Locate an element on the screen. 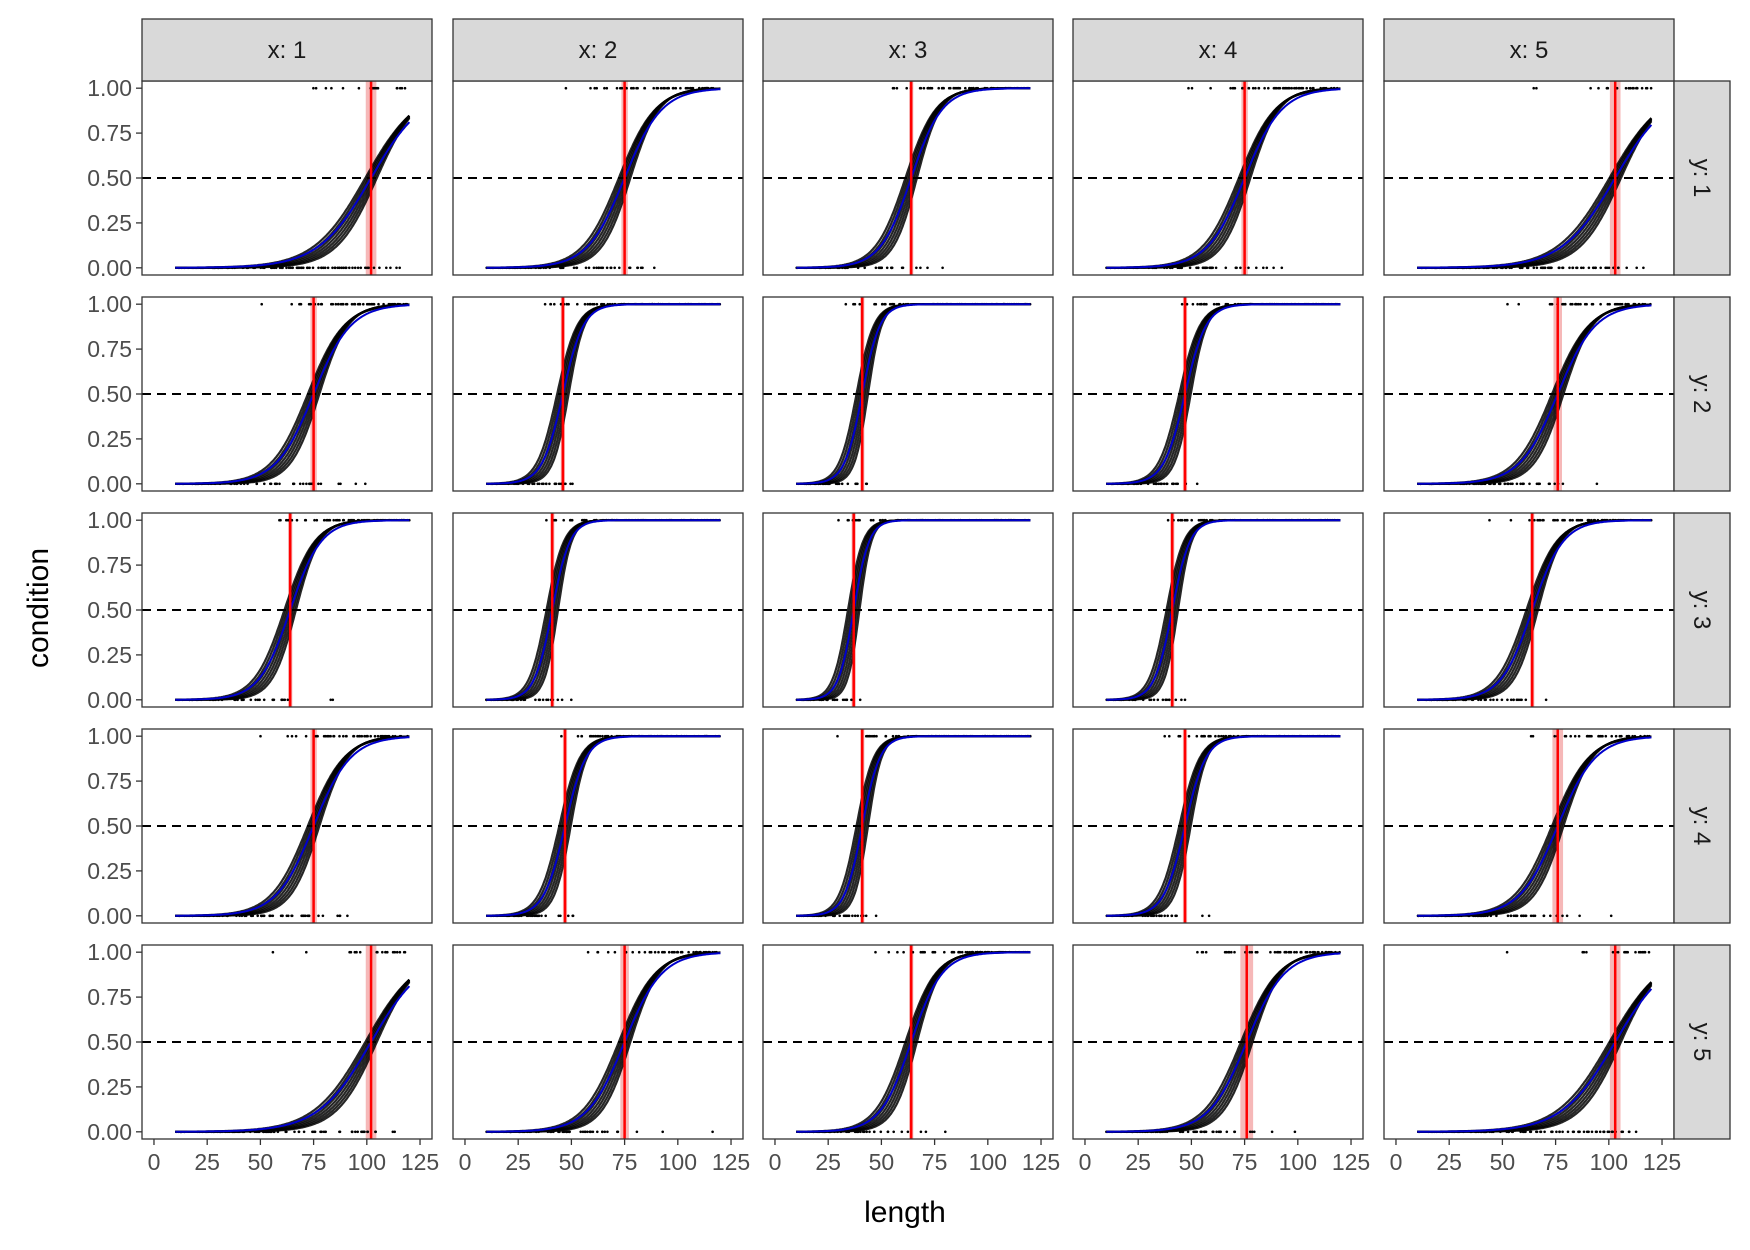 This screenshot has height=1250, width=1750. panel-r4-c2-border is located at coordinates (598, 826).